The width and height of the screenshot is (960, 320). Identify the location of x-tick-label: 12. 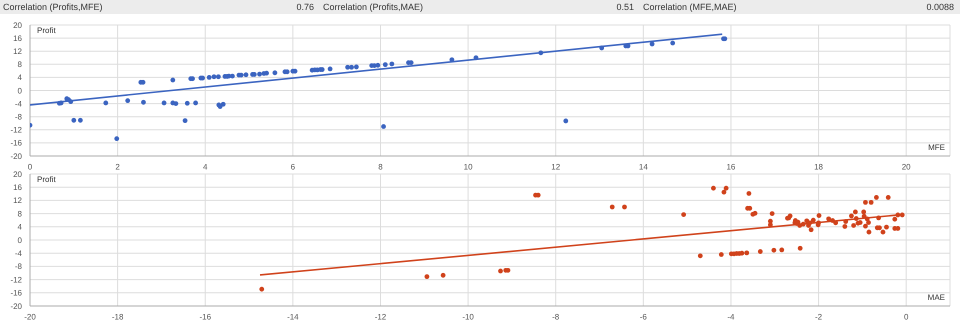
(556, 167).